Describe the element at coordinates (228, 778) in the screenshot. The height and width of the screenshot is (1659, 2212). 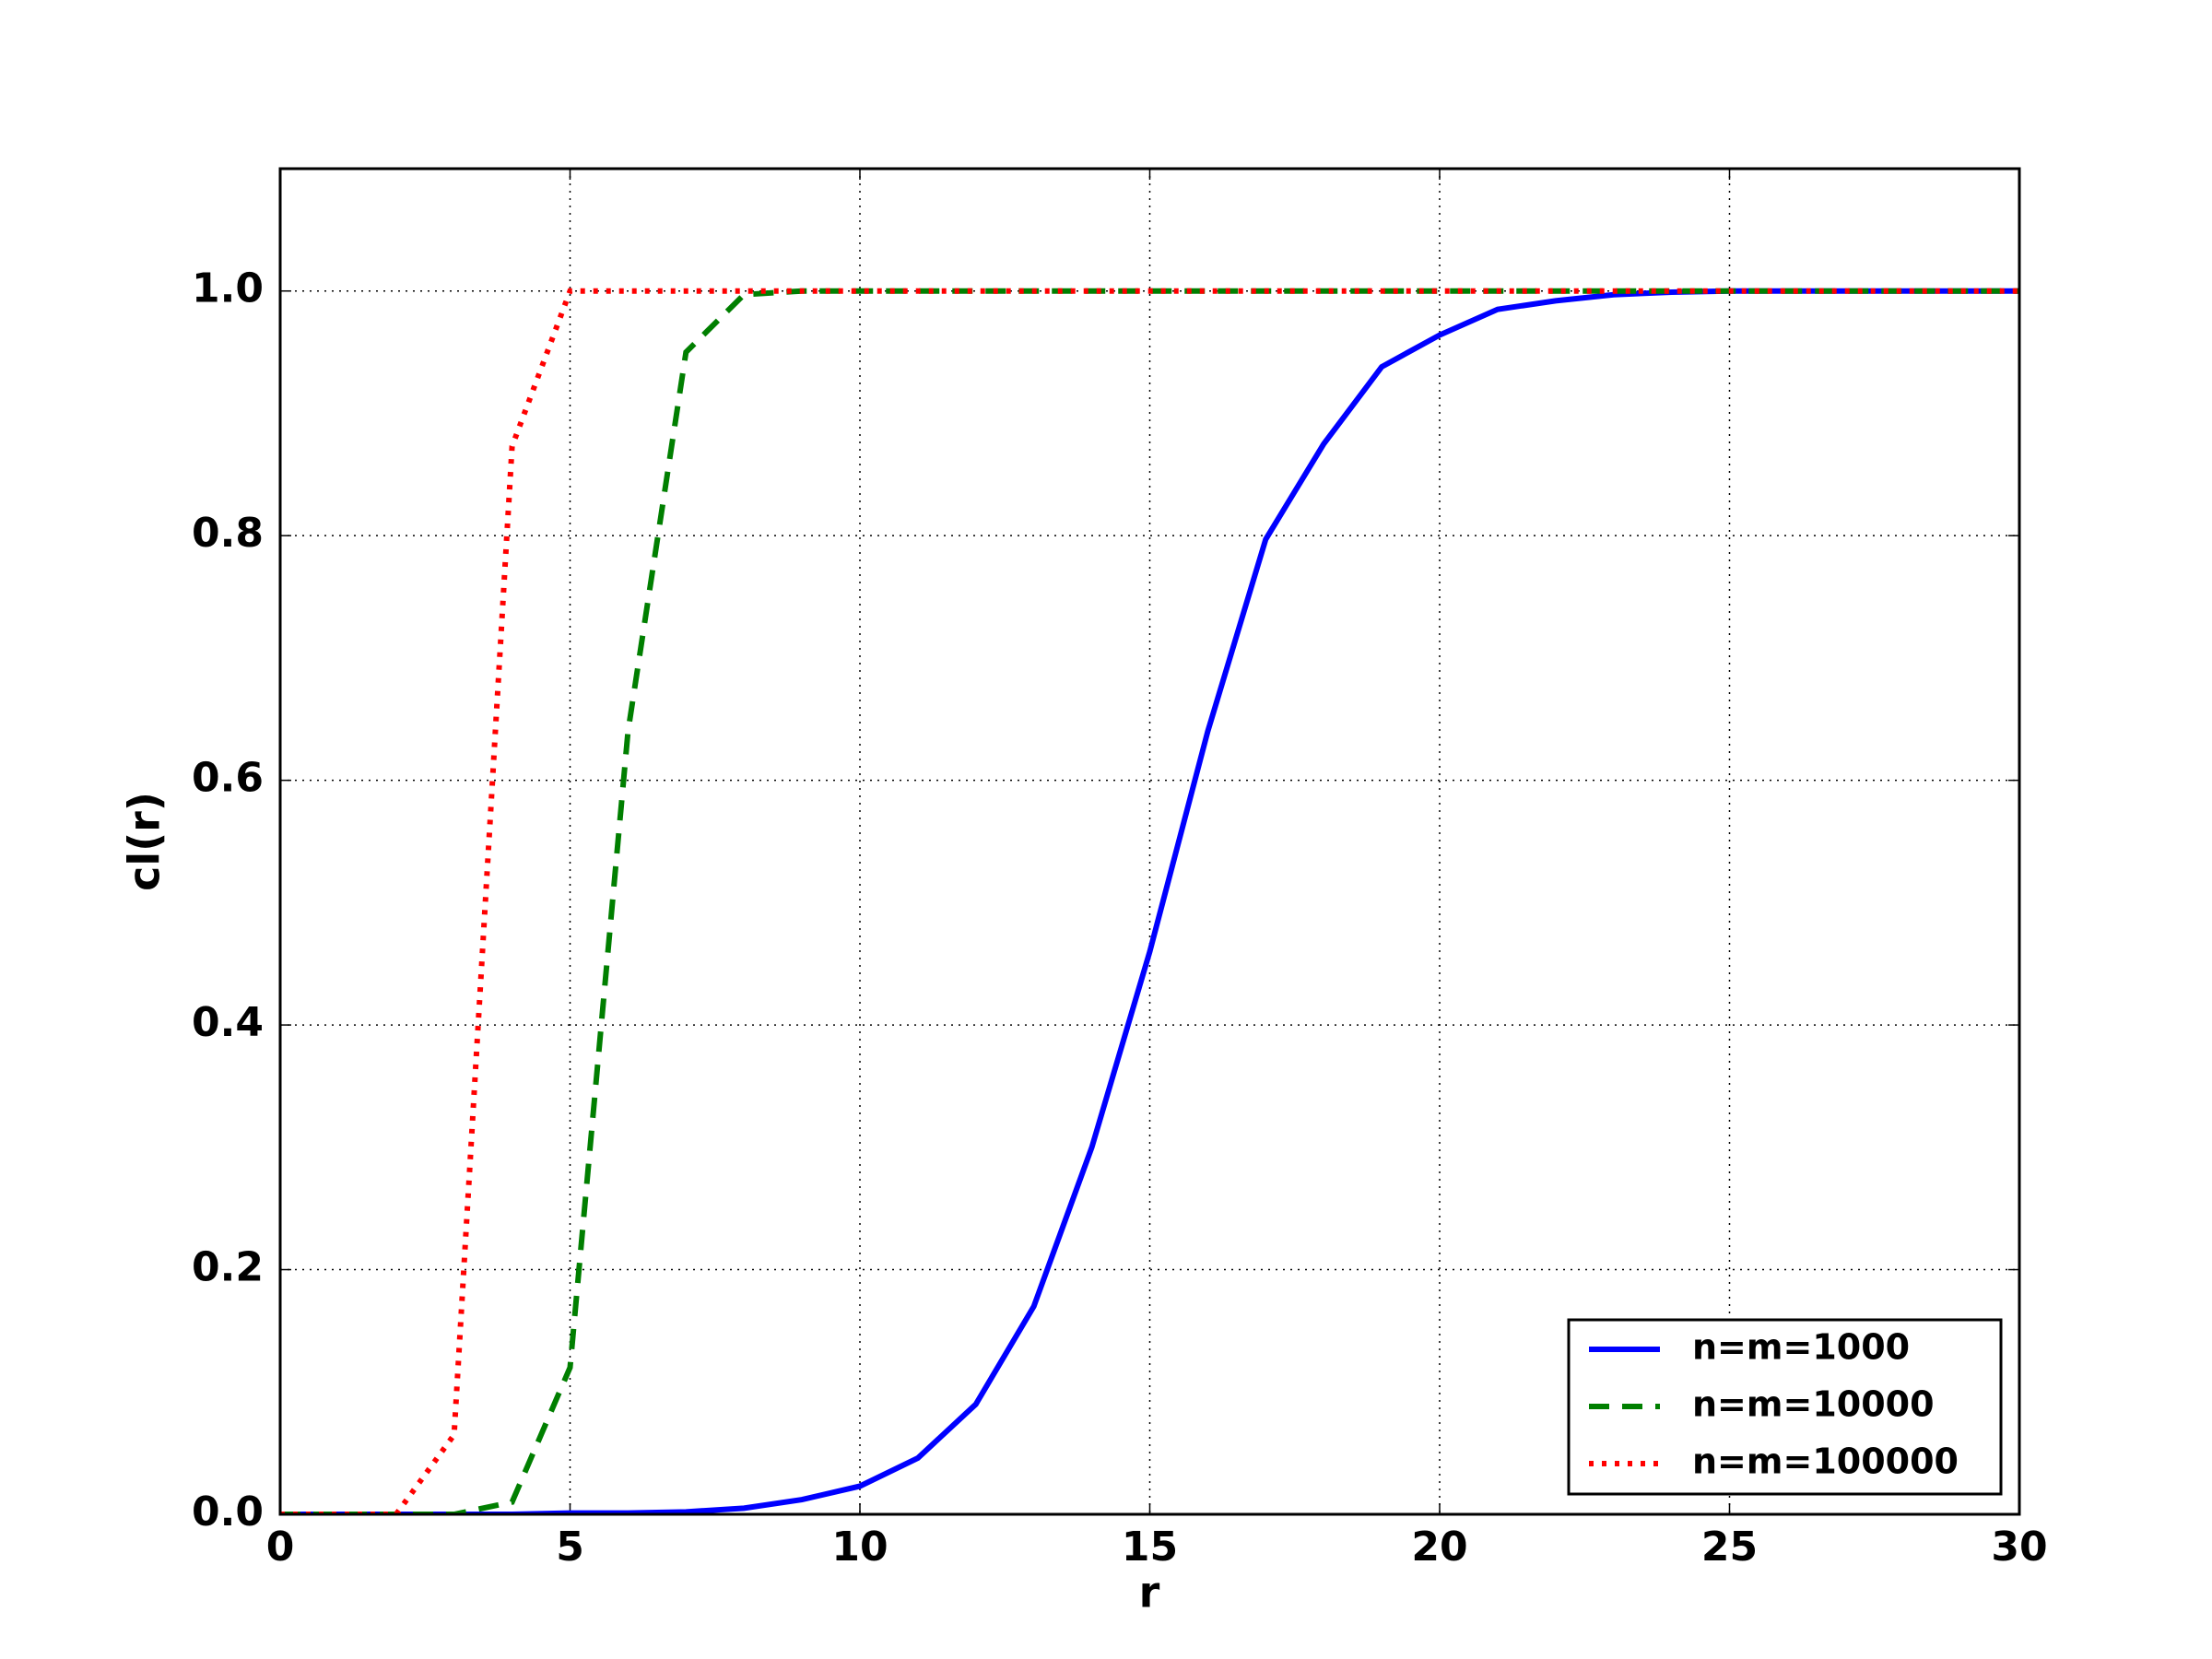
I see `y-tick-label: 0.6` at that location.